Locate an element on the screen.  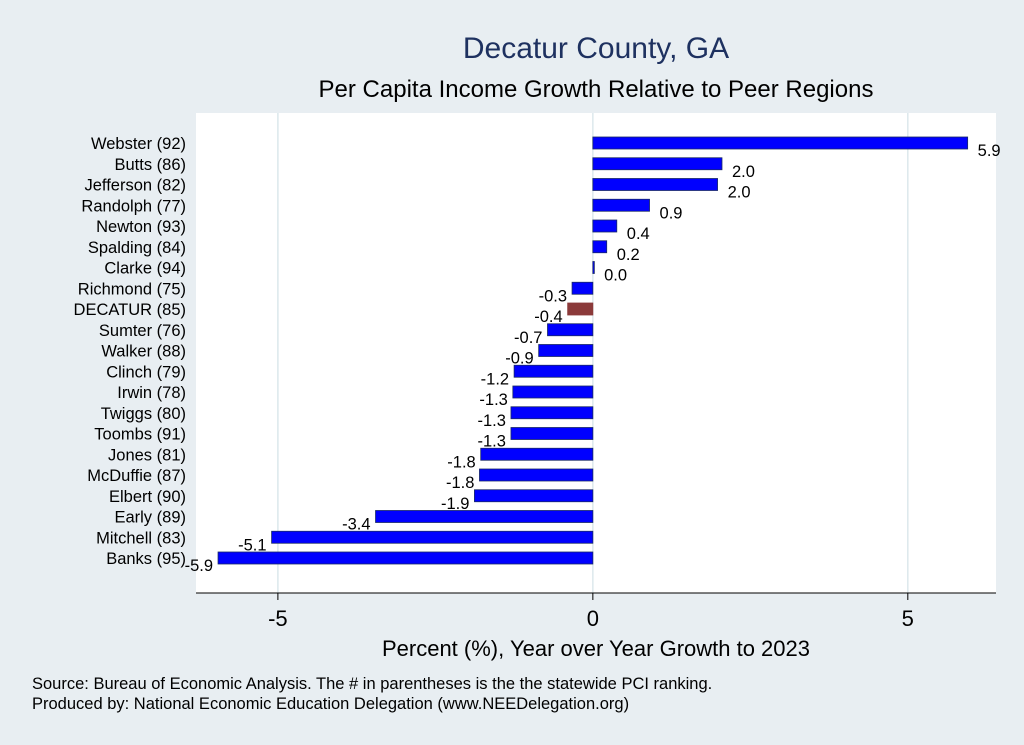
bar-highlight is located at coordinates (580, 309).